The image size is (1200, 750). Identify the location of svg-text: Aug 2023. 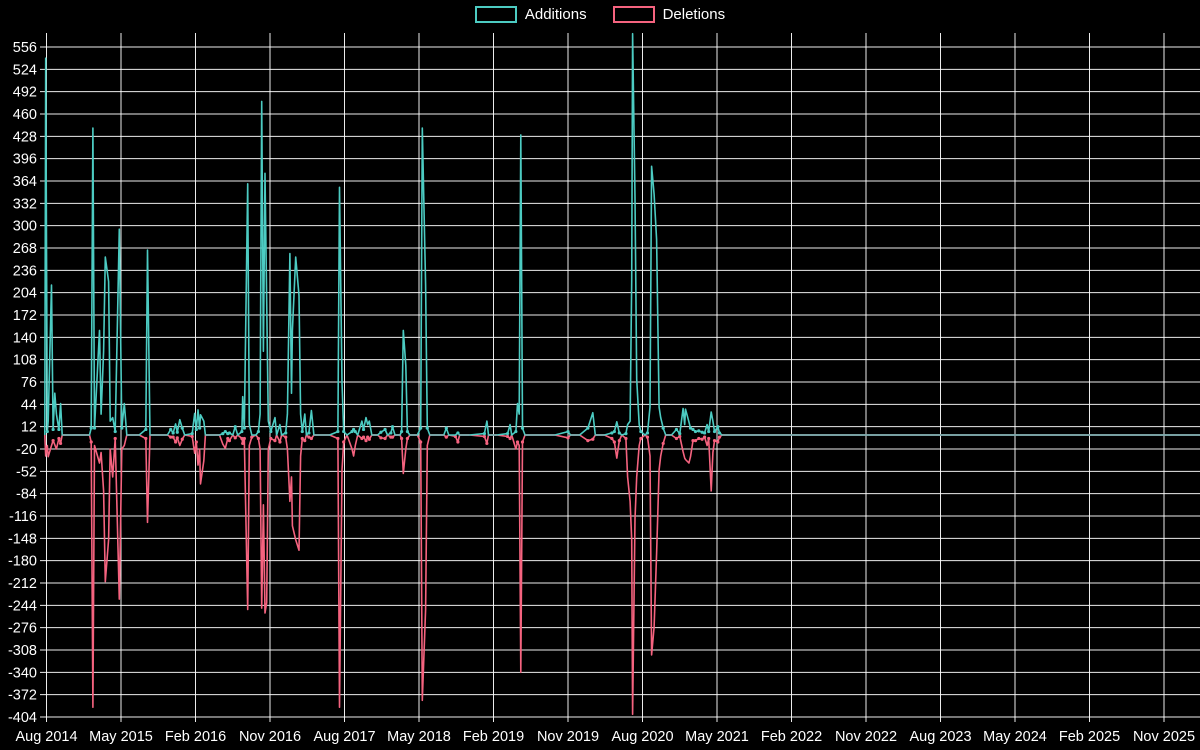
(940, 737).